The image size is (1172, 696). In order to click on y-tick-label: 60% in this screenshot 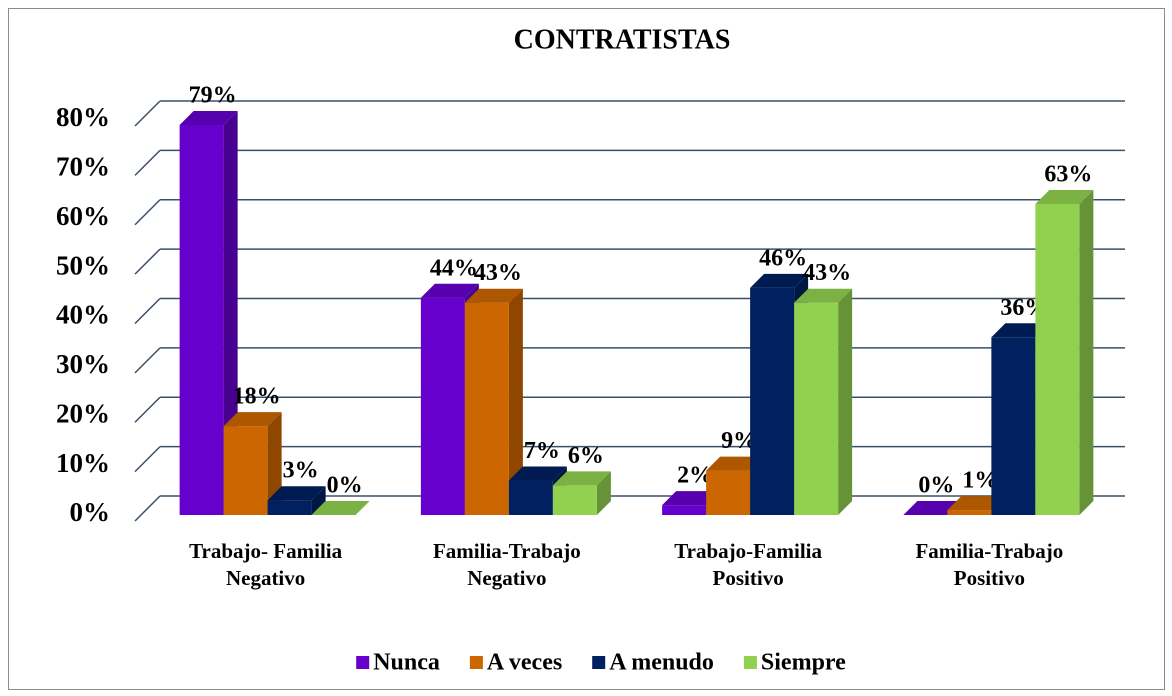, I will do `click(83, 216)`.